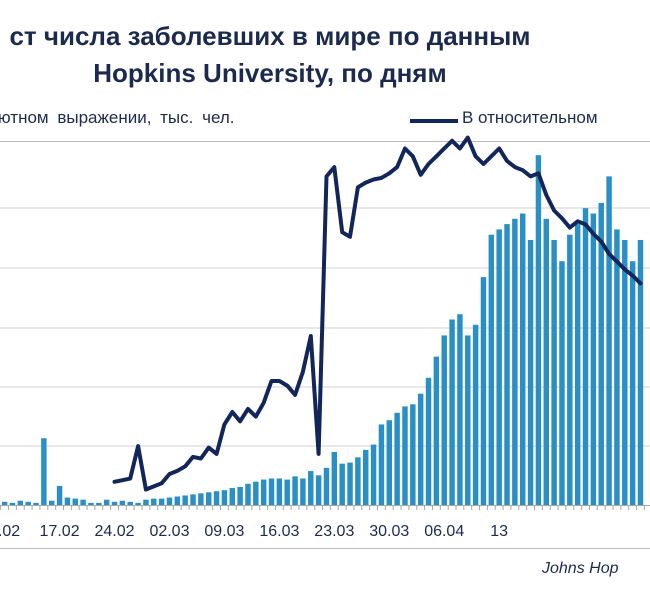  What do you see at coordinates (499, 531) in the screenshot?
I see `x-tick-label: 13` at bounding box center [499, 531].